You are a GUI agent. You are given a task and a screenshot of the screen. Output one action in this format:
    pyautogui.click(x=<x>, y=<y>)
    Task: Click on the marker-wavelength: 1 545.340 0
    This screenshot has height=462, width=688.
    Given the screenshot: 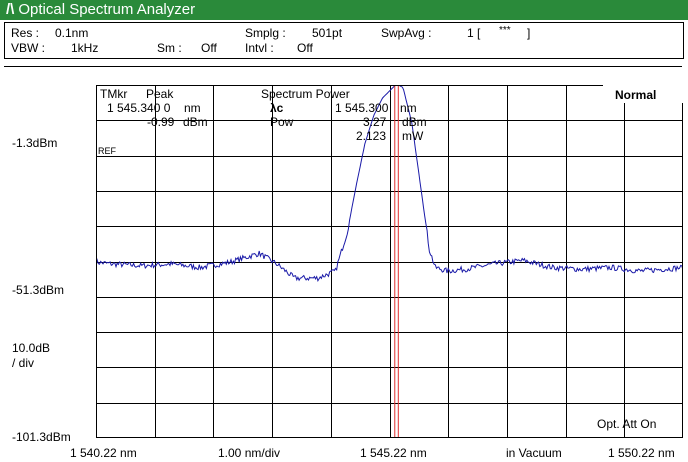 What is the action you would take?
    pyautogui.click(x=139, y=108)
    